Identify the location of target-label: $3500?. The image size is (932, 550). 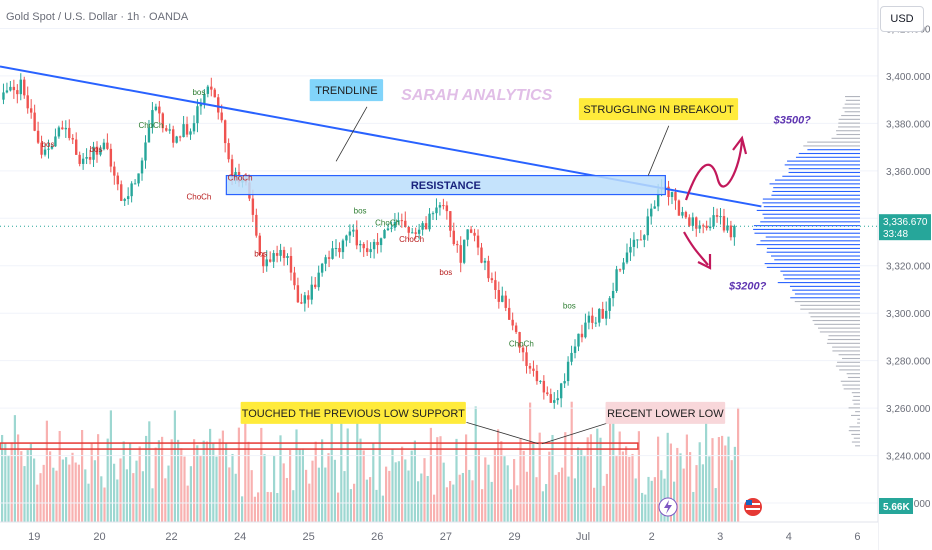
(792, 120).